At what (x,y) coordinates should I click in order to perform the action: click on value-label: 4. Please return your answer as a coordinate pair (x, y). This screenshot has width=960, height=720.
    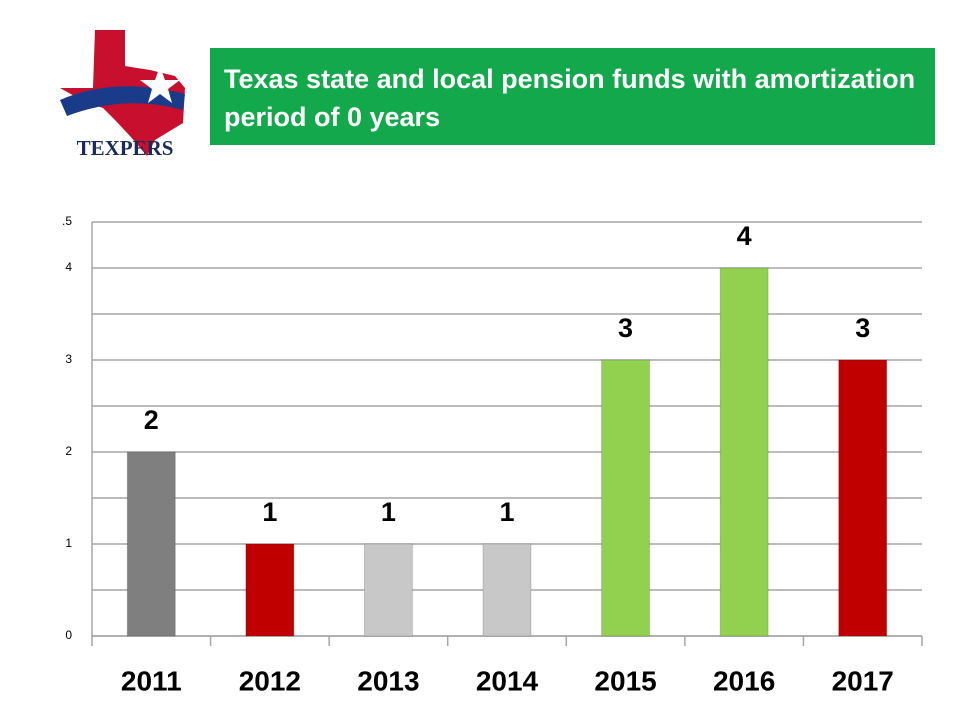
    Looking at the image, I should click on (744, 236).